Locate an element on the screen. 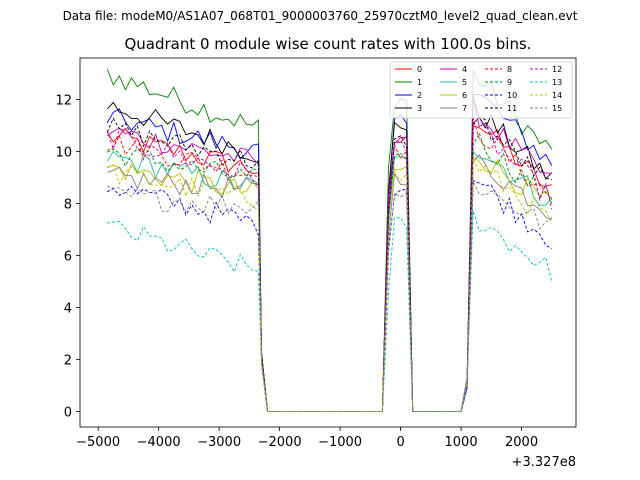  y-tick-label: 8 is located at coordinates (68, 205).